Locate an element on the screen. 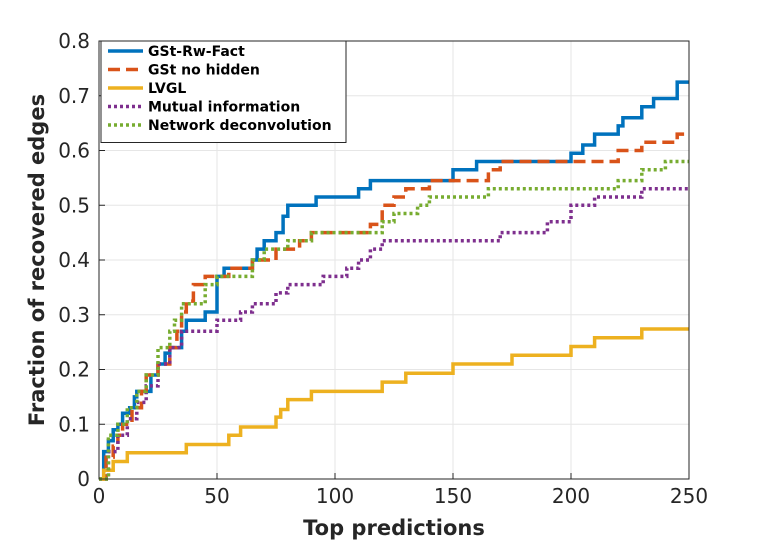 Image resolution: width=760 pixels, height=543 pixels. legend-entry: Network deconvolution is located at coordinates (240, 126).